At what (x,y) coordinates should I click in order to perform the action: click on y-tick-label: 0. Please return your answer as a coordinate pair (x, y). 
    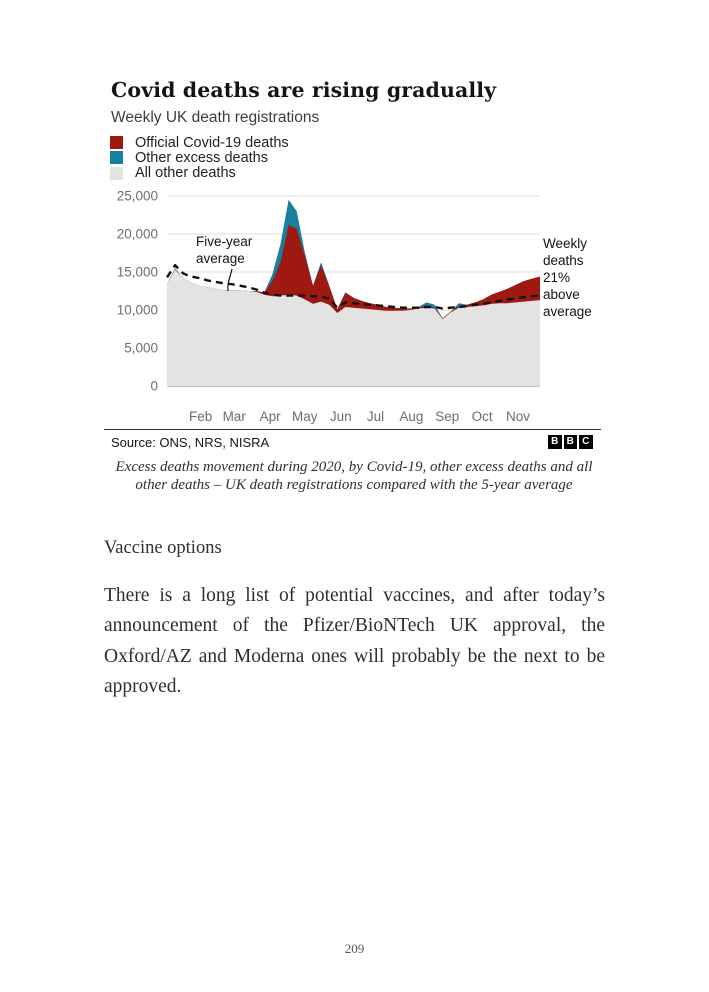
    Looking at the image, I should click on (154, 386).